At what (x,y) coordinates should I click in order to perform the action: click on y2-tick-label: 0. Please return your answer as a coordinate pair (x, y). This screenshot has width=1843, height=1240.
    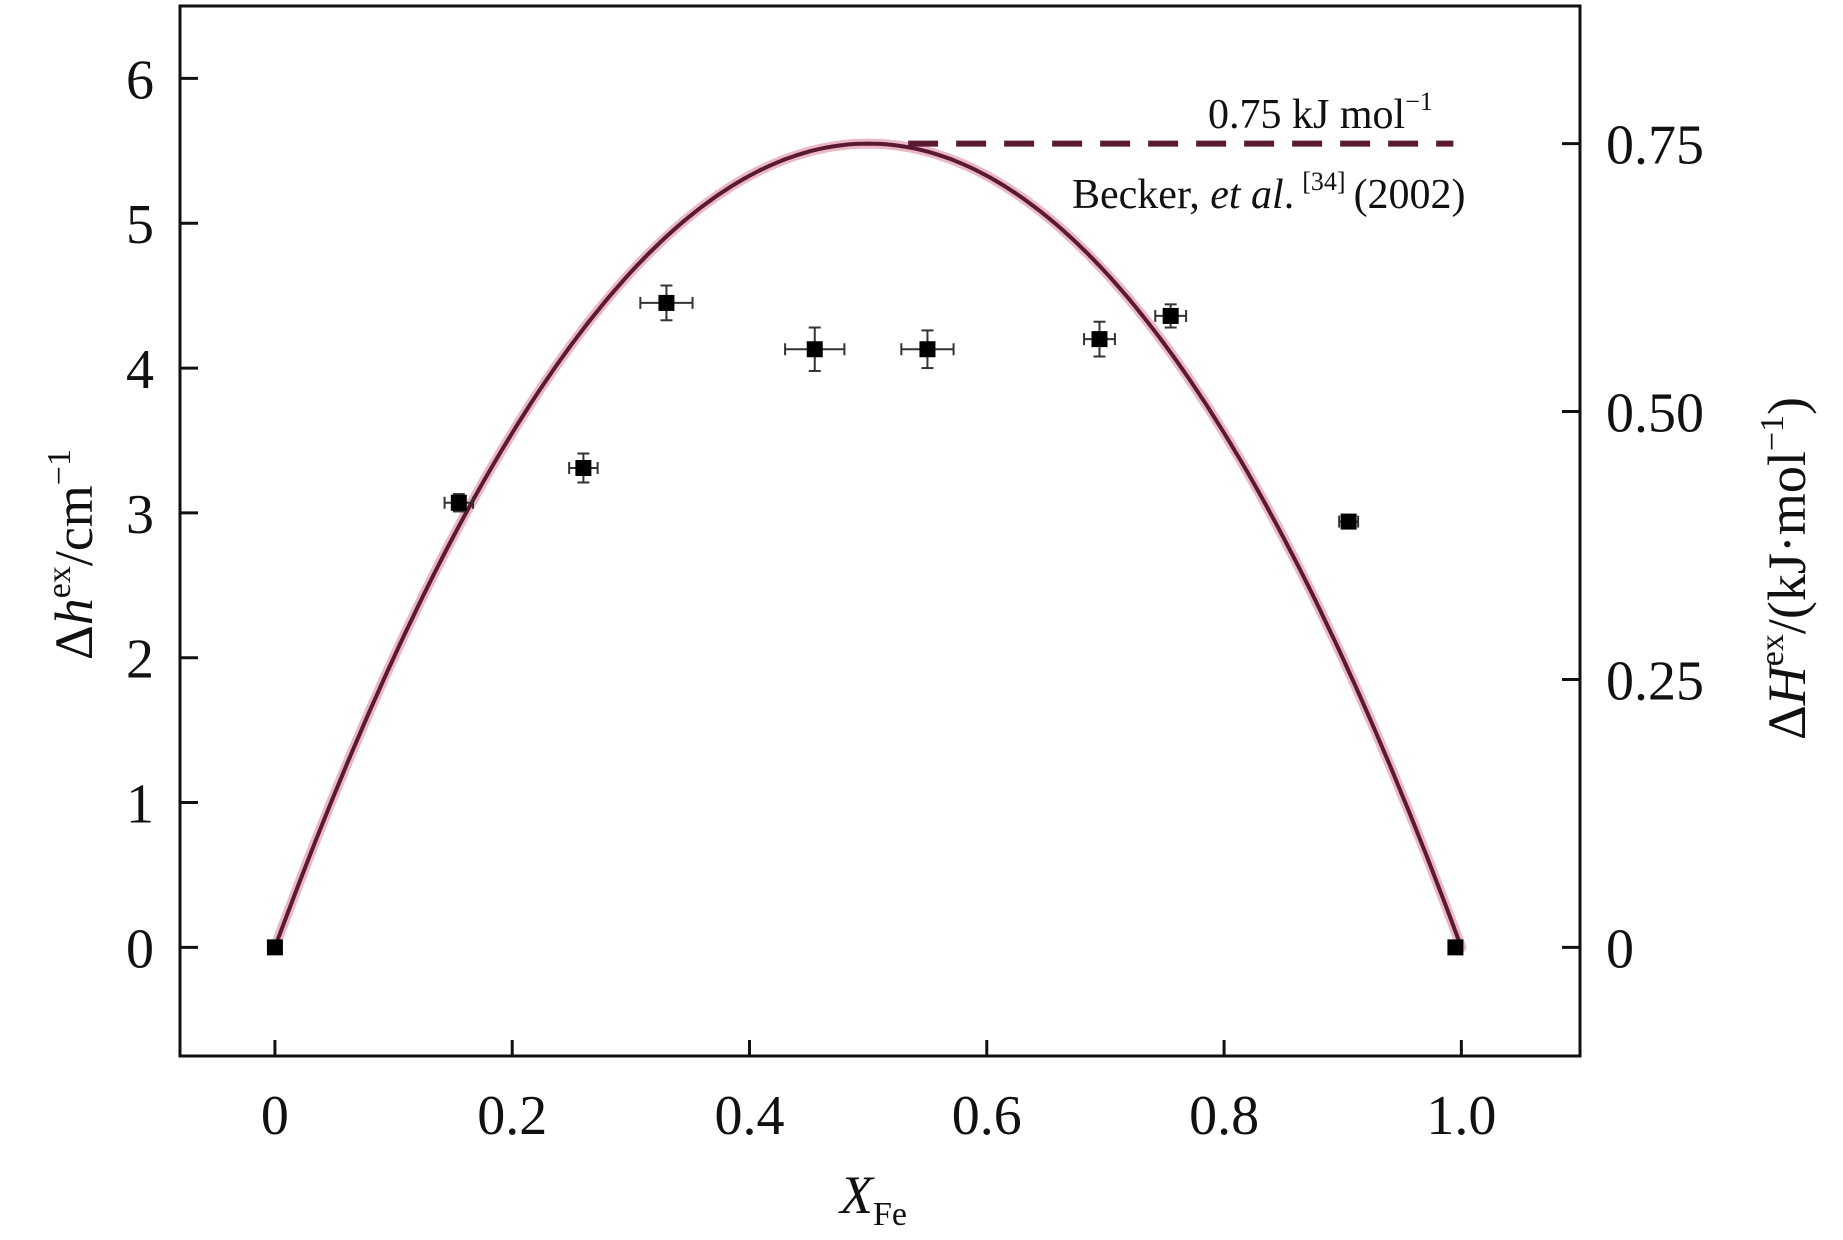
    Looking at the image, I should click on (1620, 949).